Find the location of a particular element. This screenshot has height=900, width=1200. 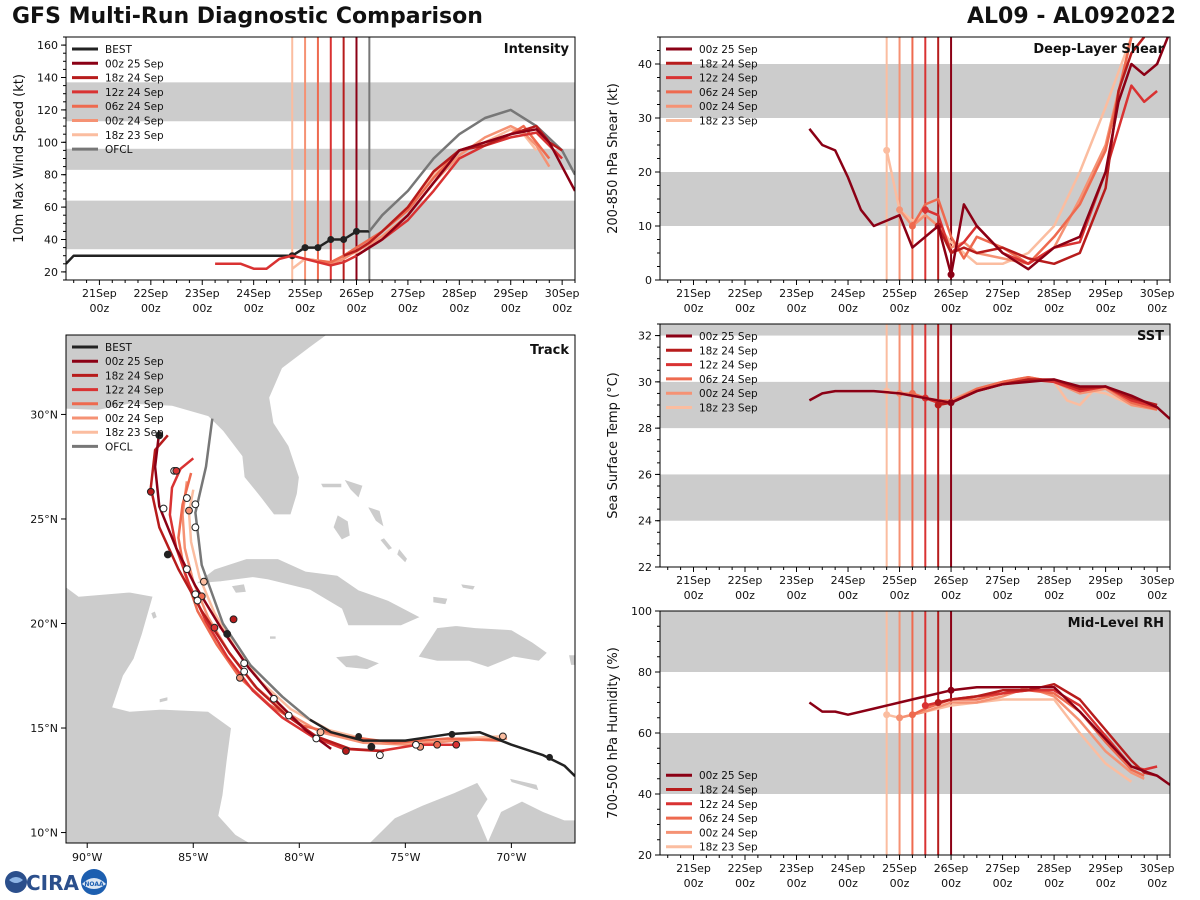

land-bahamas-inagua is located at coordinates (440, 600).